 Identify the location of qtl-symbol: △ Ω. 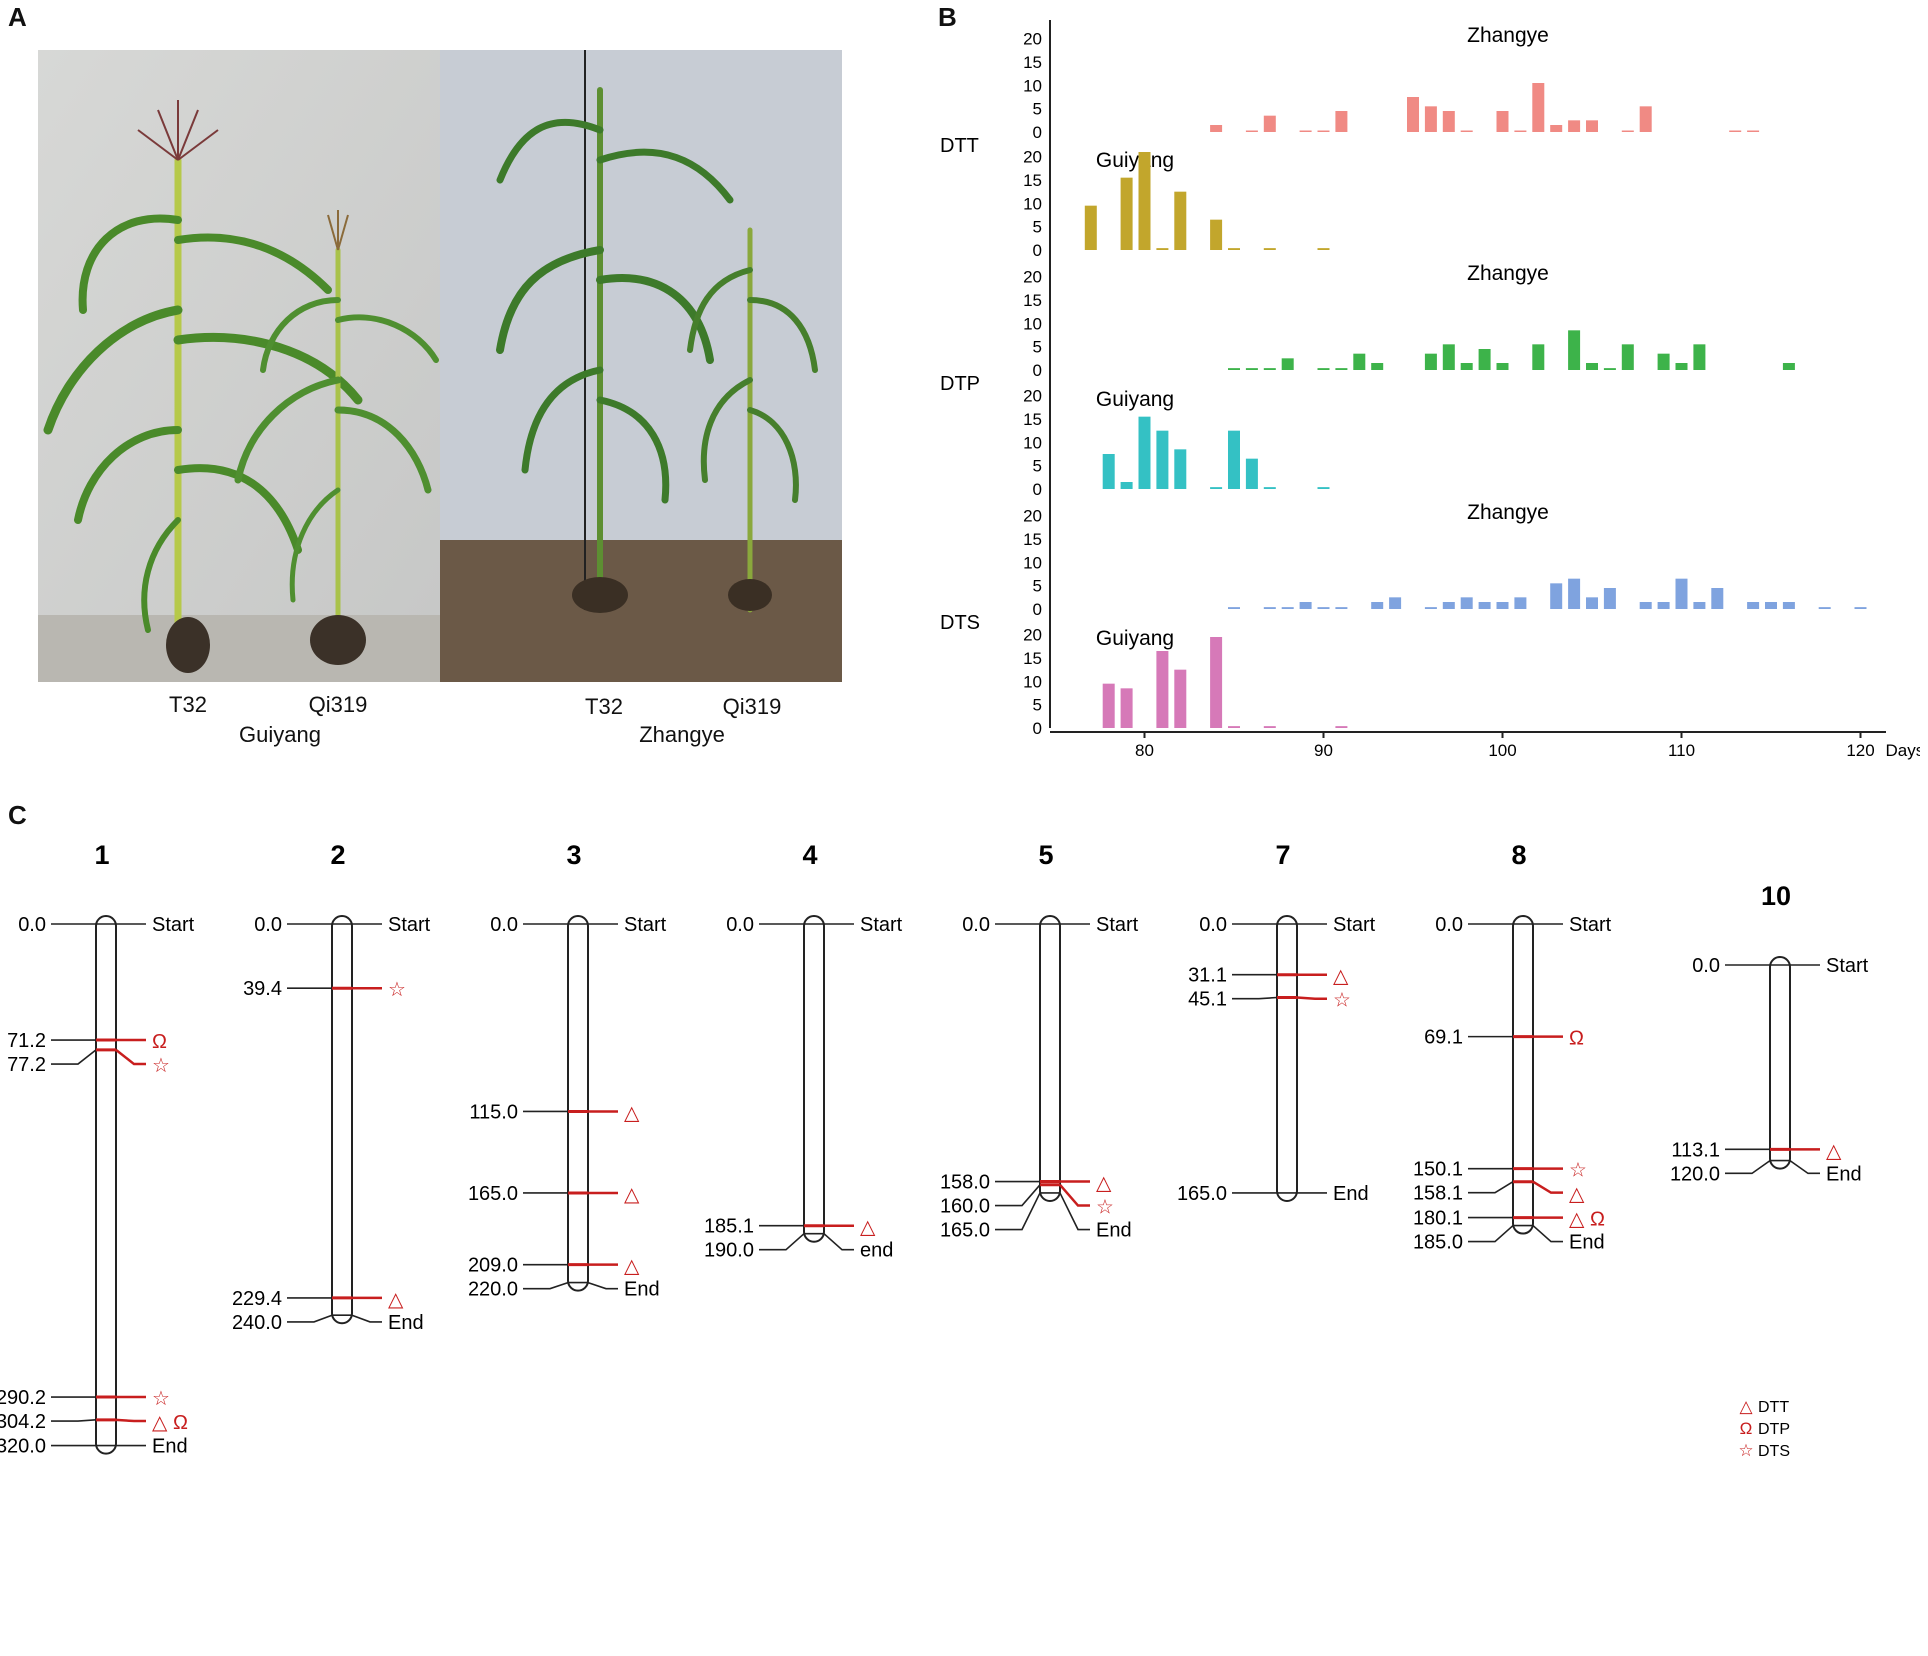
(170, 1423).